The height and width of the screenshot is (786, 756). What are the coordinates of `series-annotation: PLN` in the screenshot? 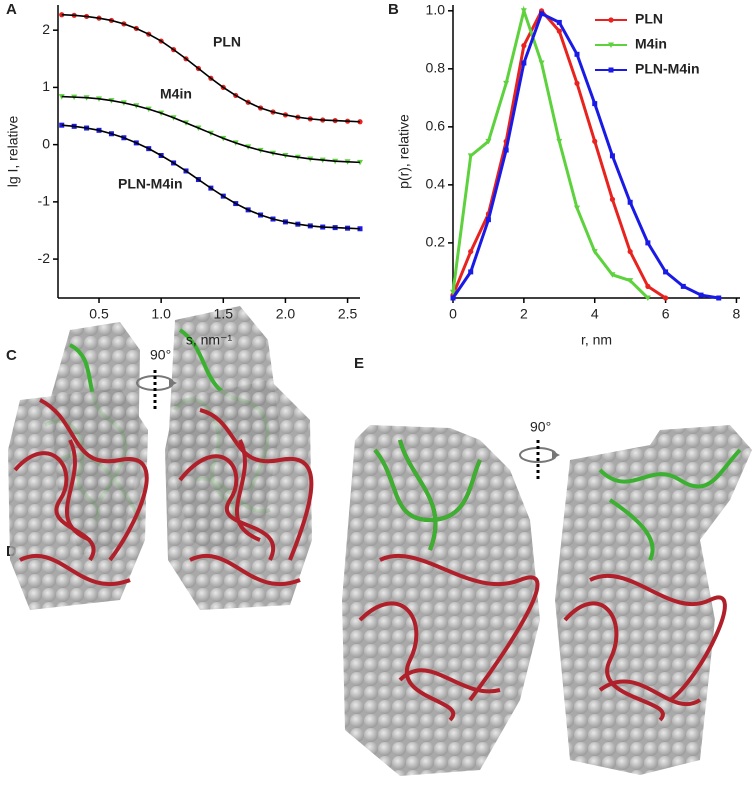 It's located at (227, 42).